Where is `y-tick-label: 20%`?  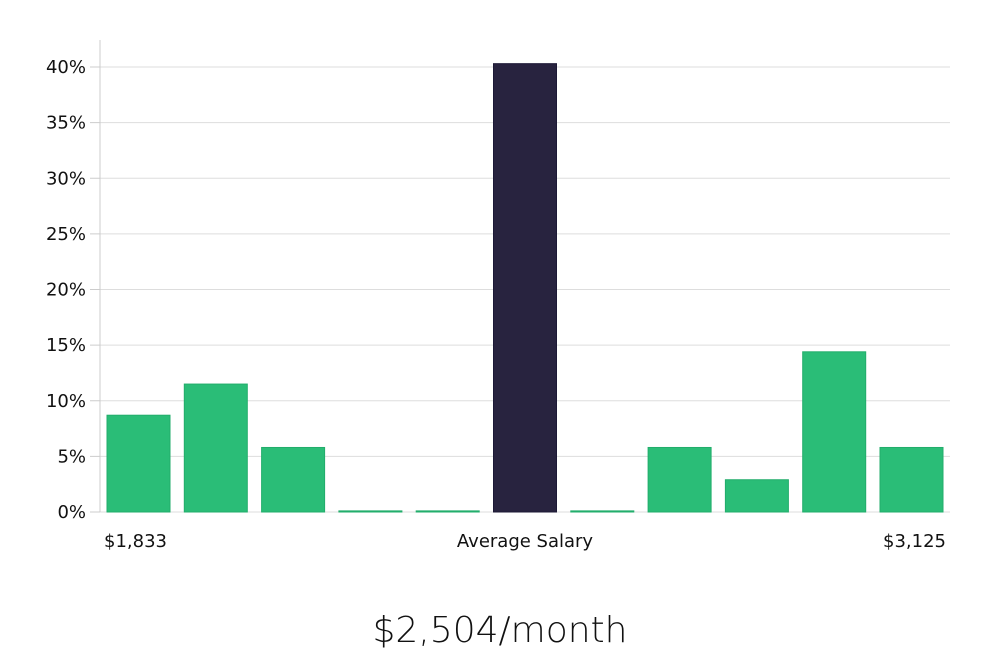
y-tick-label: 20% is located at coordinates (66, 290).